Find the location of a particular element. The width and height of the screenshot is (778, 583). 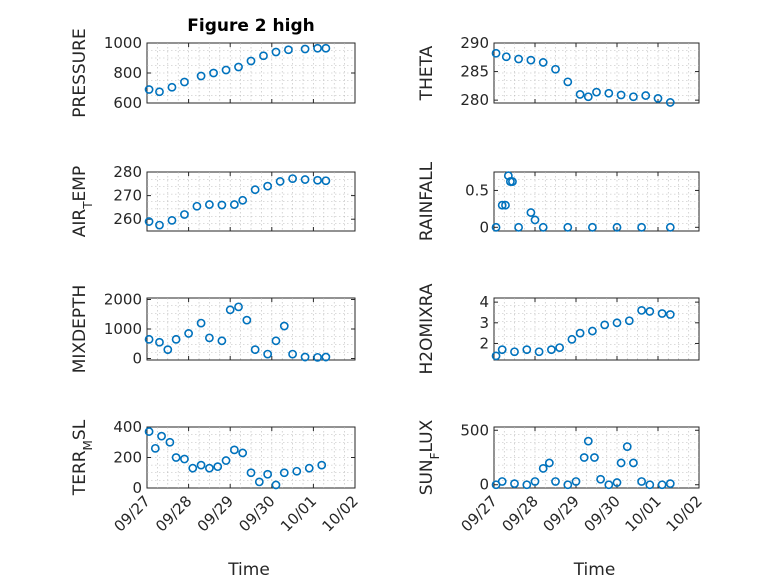

y-axis-label: TERRMSL is located at coordinates (82, 457).